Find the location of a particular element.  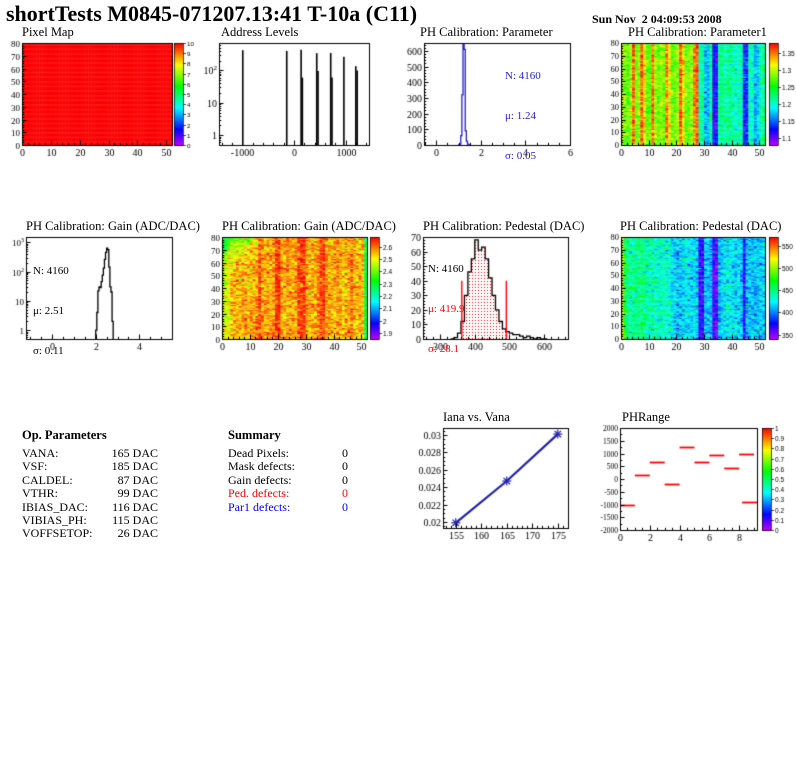

param-label: VANA: is located at coordinates (40, 453).